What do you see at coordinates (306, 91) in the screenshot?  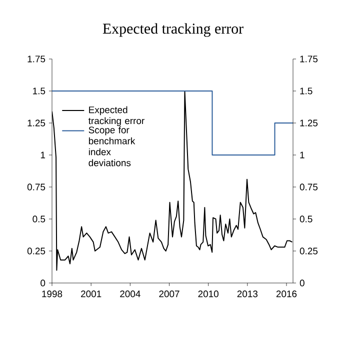 I see `y2-tick-label: 1.5` at bounding box center [306, 91].